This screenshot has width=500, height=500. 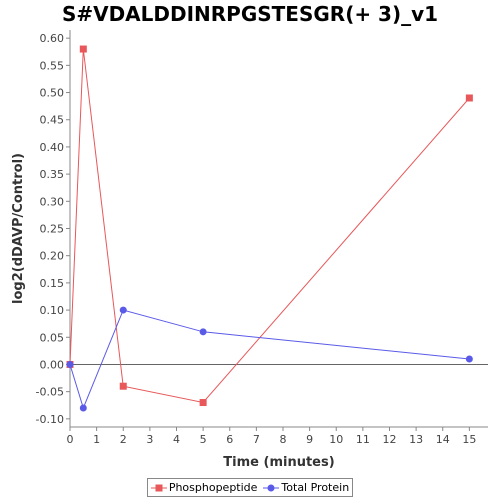 I want to click on square-marker-icon, so click(x=158, y=487).